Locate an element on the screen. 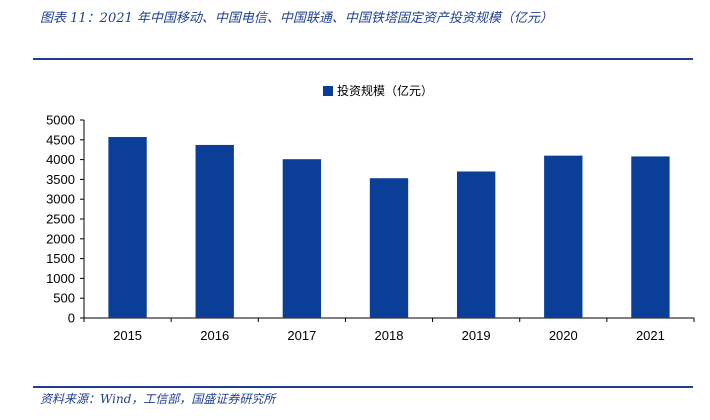  y-axis: 0 500 1000 1500 2000 2500 3000 3500 4000 4500 5000 is located at coordinates (65, 219).